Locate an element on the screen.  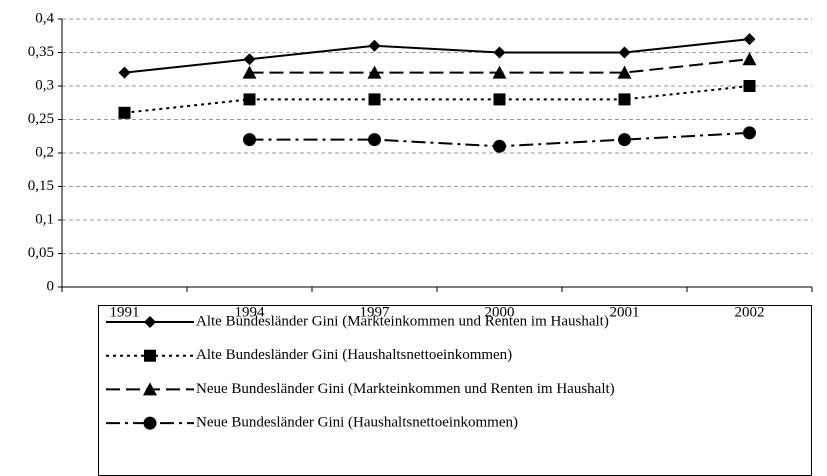
y-tick-label: 0 is located at coordinates (51, 286).